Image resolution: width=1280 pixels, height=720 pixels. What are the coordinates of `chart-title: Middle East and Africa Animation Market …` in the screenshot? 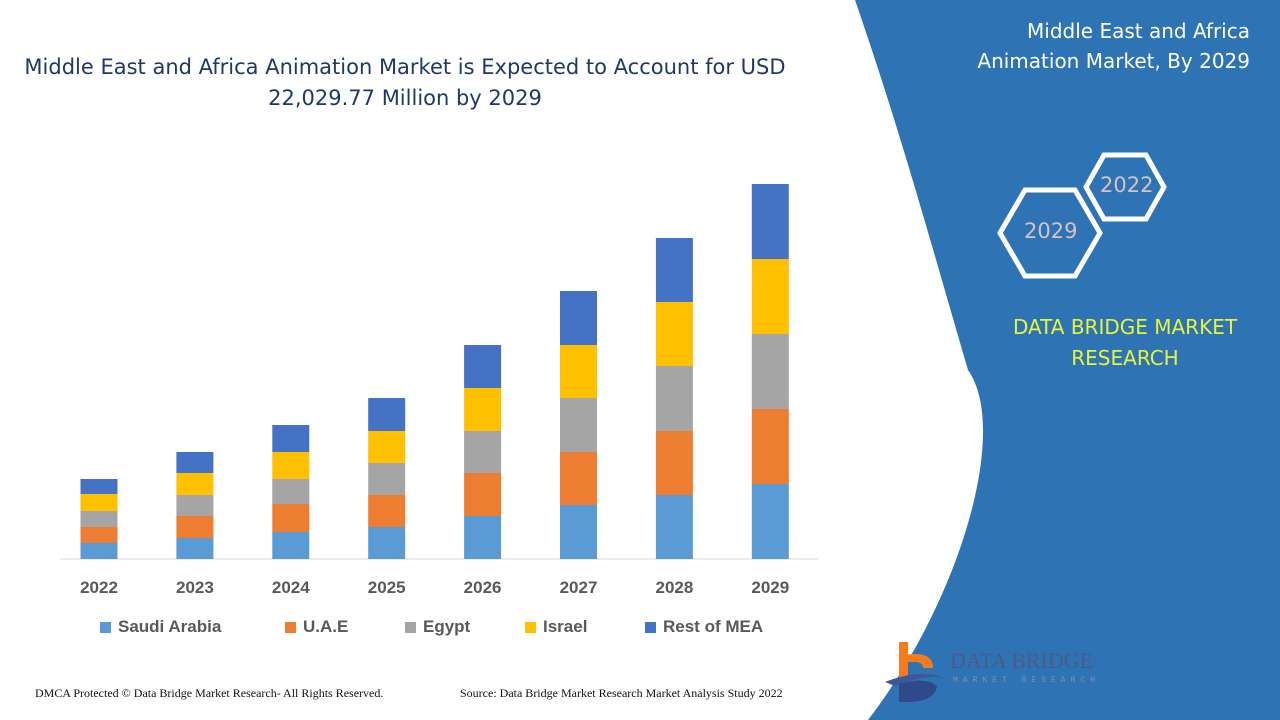 It's located at (405, 82).